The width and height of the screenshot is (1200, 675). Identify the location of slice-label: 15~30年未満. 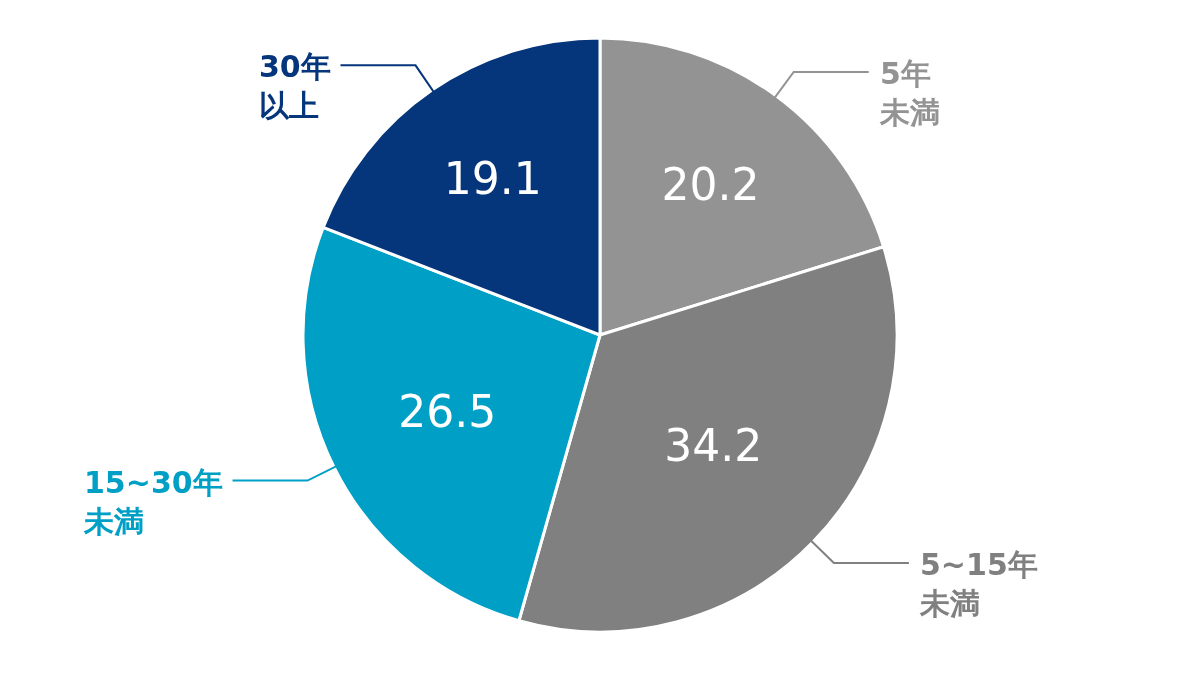
(153, 502).